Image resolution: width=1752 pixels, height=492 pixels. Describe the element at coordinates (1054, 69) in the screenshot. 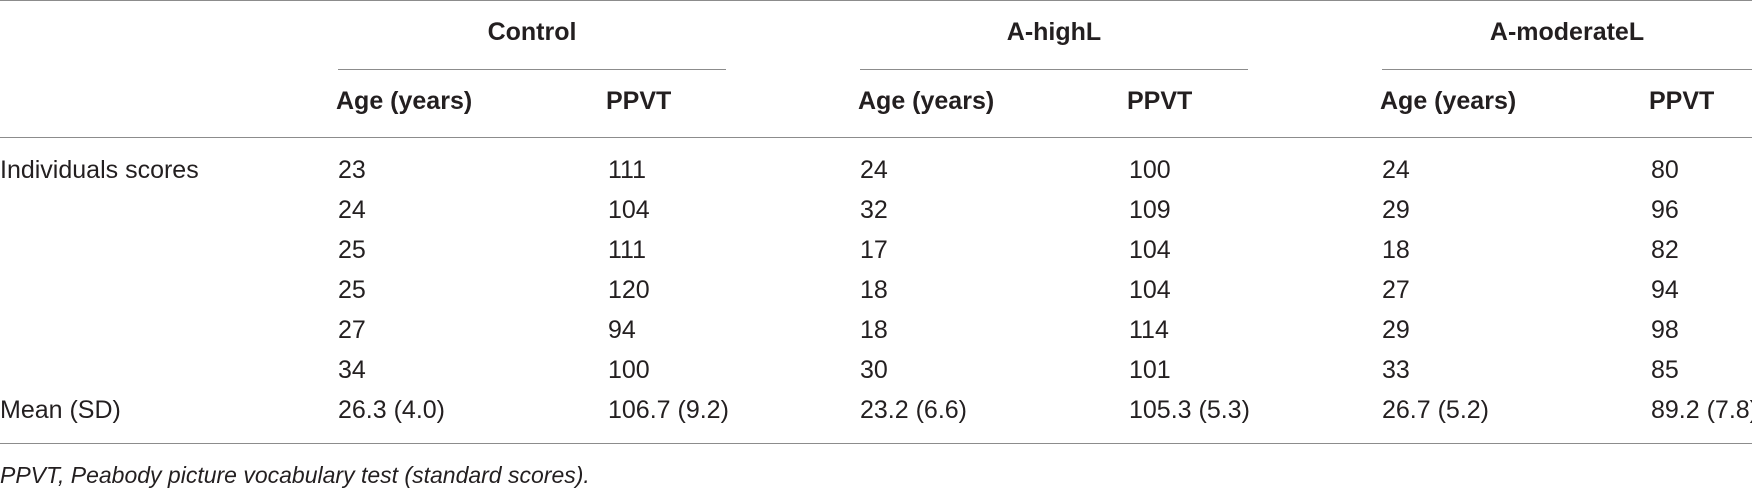

I see `group-rule-a-highl` at that location.